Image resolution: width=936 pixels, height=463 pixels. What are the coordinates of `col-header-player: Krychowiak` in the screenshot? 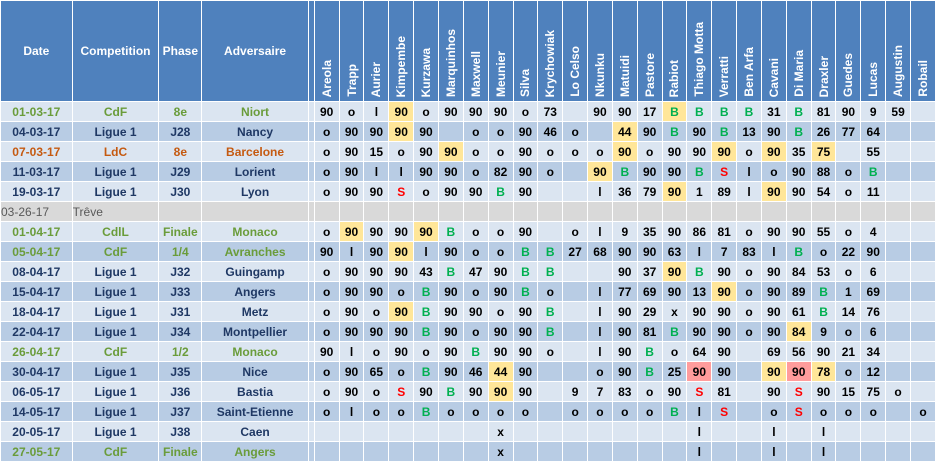 It's located at (550, 51).